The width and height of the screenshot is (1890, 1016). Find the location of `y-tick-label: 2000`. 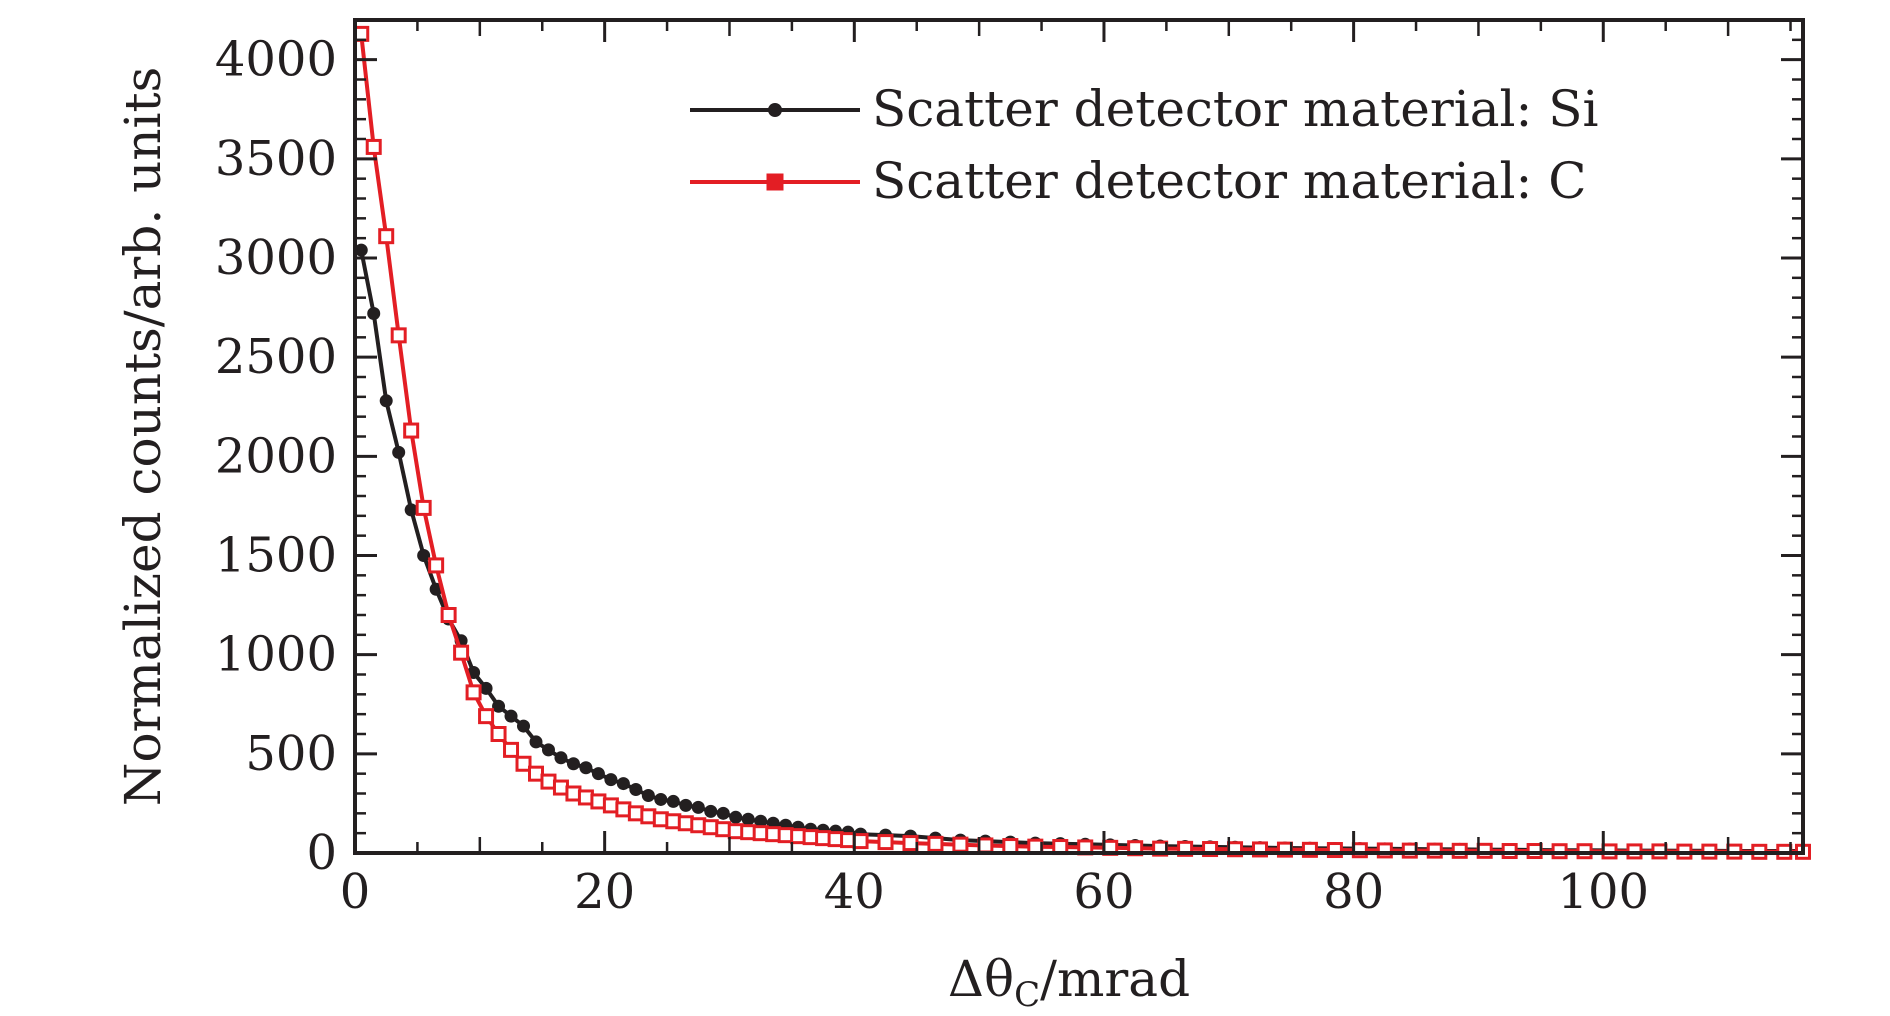

y-tick-label: 2000 is located at coordinates (276, 456).